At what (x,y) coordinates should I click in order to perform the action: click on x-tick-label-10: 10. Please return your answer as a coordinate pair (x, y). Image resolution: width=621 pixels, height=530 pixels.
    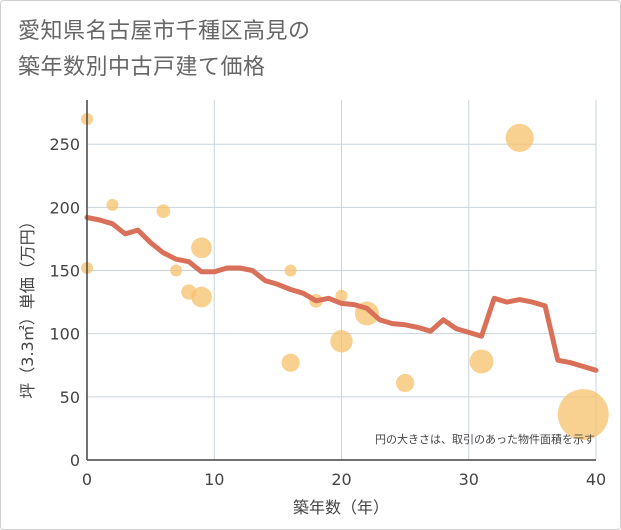
    Looking at the image, I should click on (214, 479).